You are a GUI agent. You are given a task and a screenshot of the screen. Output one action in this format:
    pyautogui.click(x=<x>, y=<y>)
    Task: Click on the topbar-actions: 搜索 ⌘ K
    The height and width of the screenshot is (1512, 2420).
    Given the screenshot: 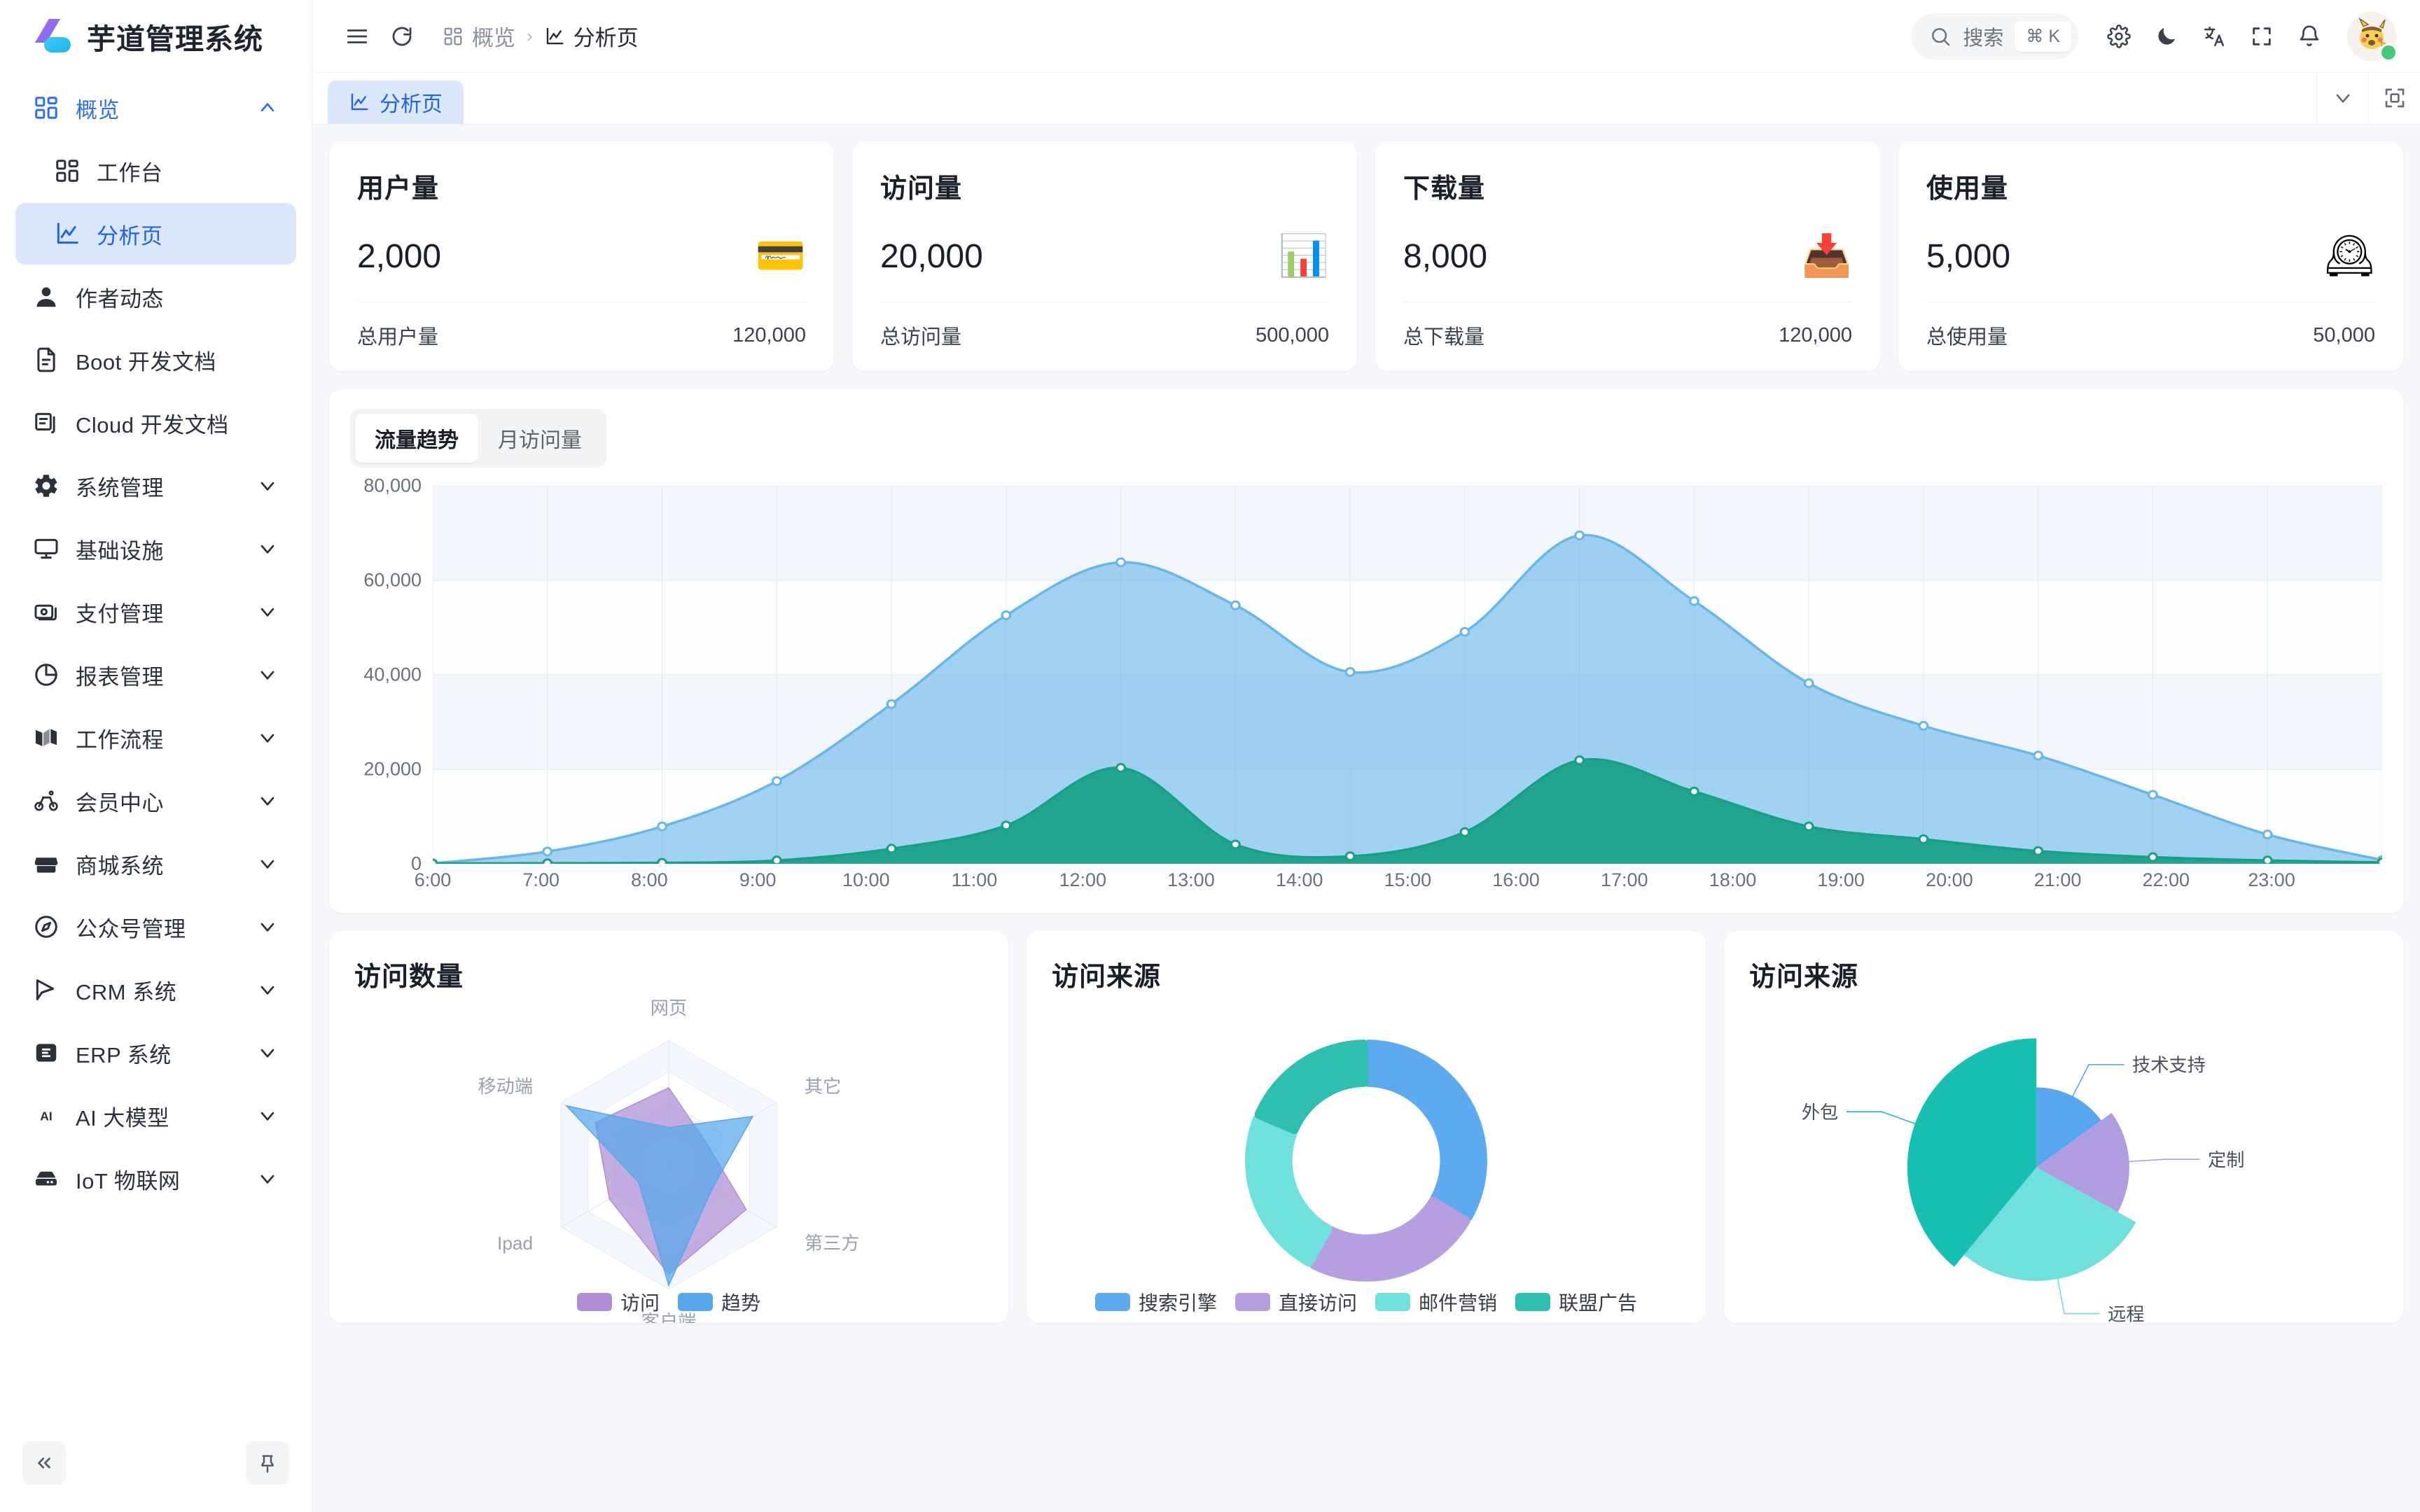 What is the action you would take?
    pyautogui.click(x=2154, y=36)
    